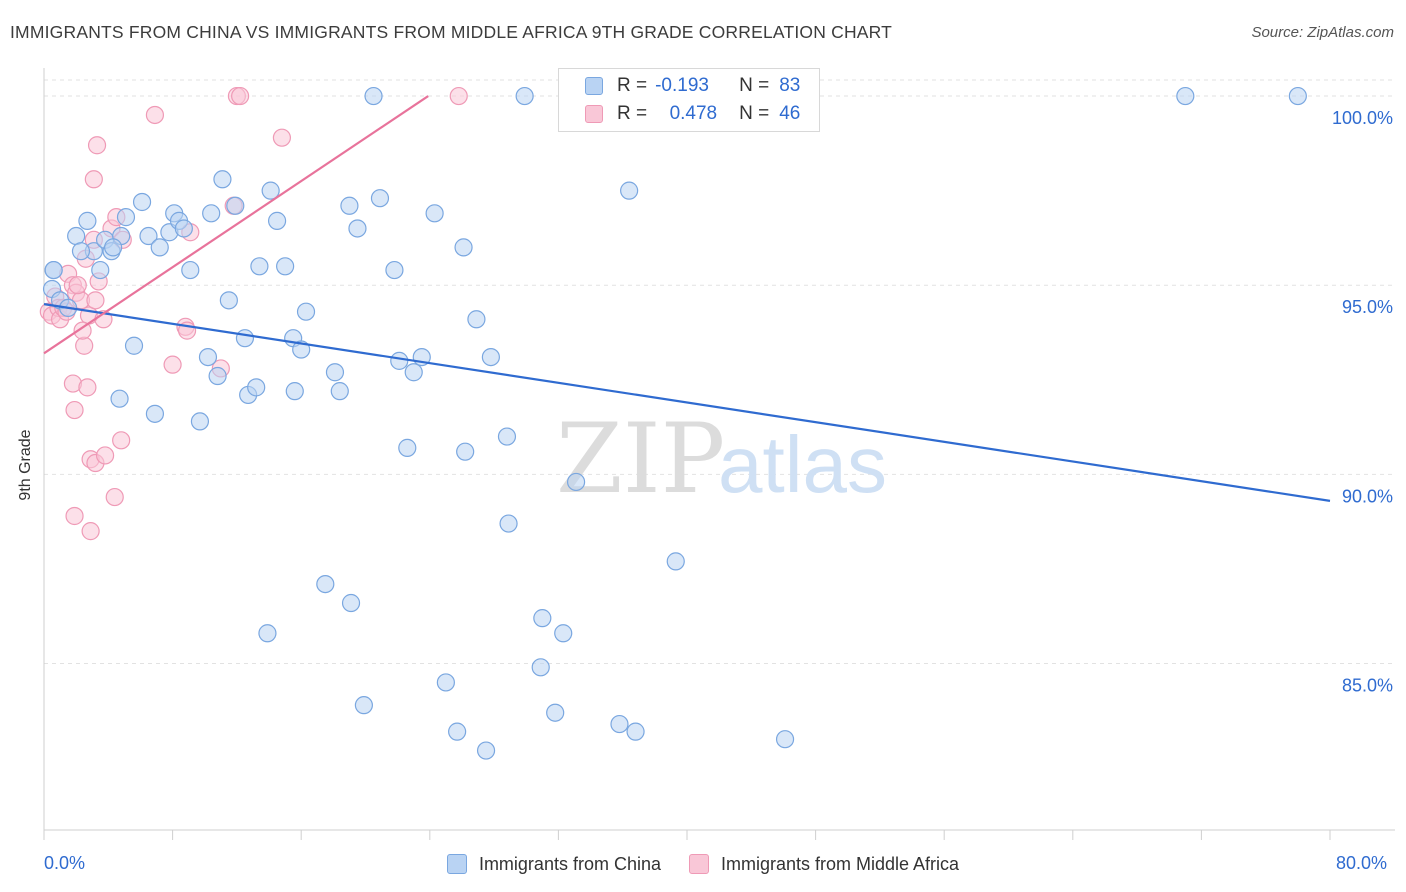 The width and height of the screenshot is (1406, 892). Describe the element at coordinates (754, 113) in the screenshot. I see `legend-n-label: N =` at that location.